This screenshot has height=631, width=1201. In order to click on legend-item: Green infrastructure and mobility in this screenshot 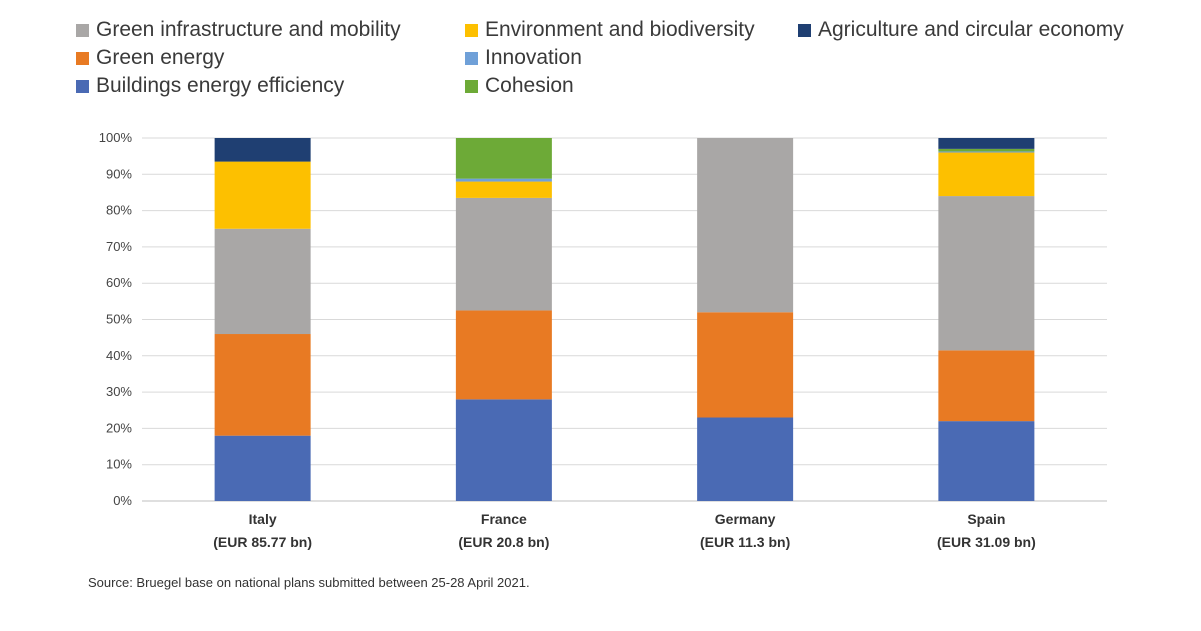, I will do `click(238, 30)`.